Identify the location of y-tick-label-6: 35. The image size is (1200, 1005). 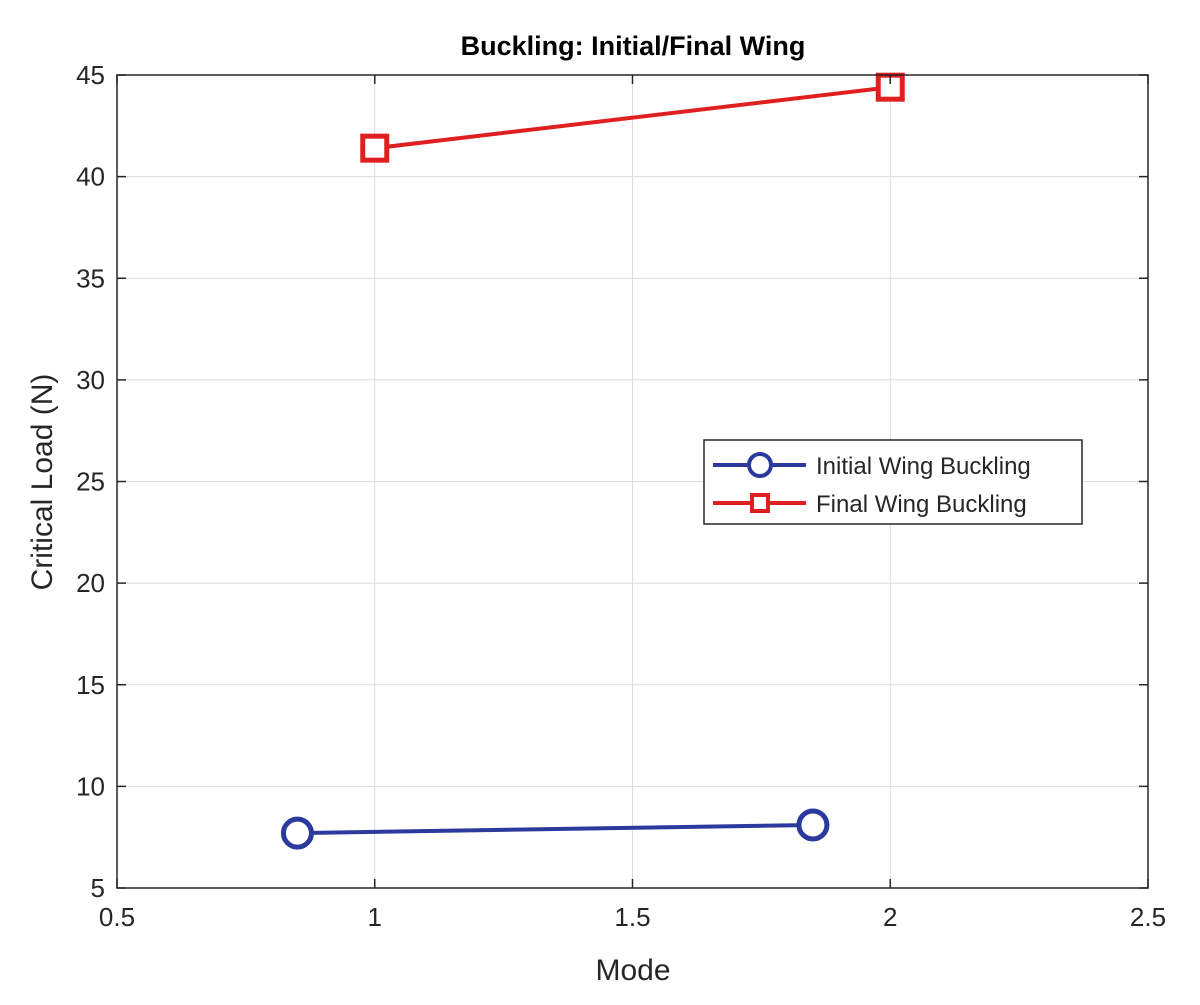
(90, 278).